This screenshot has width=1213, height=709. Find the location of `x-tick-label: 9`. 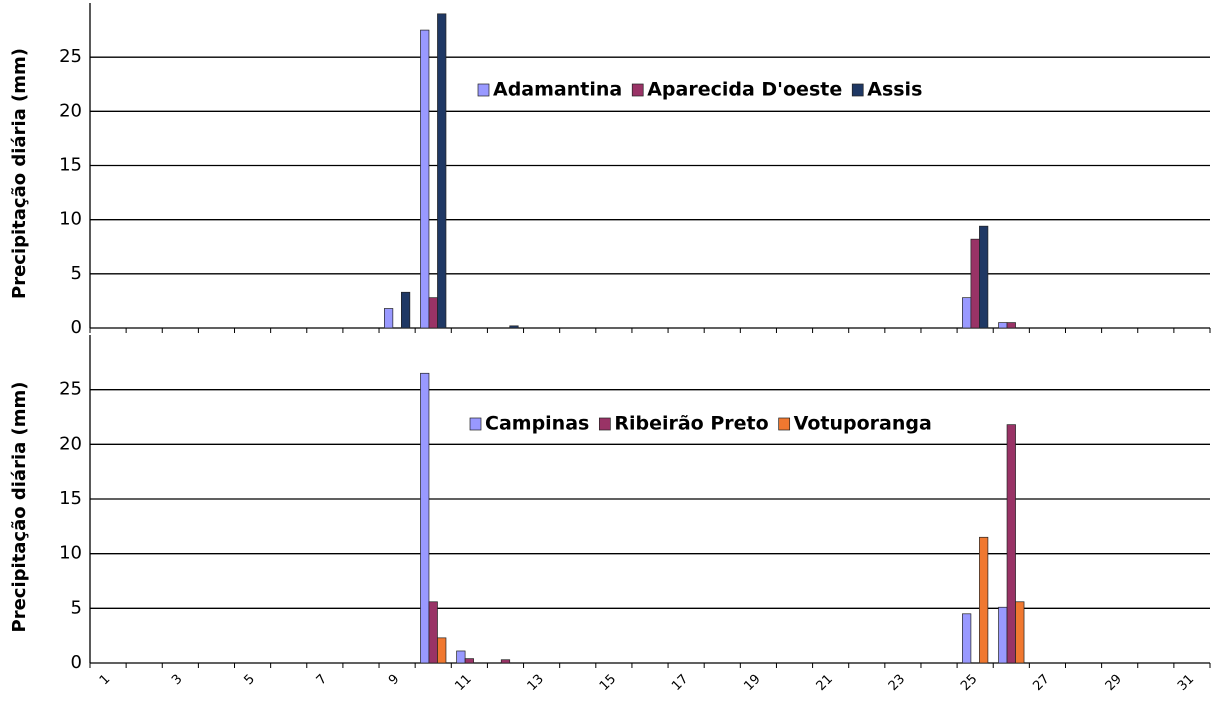

x-tick-label: 9 is located at coordinates (394, 680).